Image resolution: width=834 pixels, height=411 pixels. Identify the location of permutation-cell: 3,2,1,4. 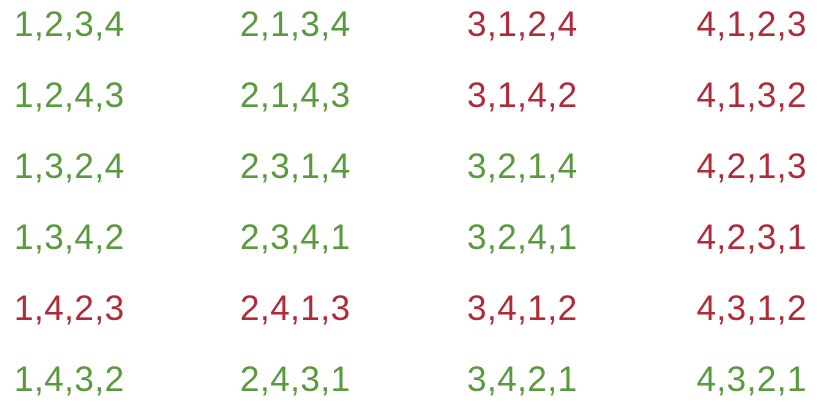
(522, 166).